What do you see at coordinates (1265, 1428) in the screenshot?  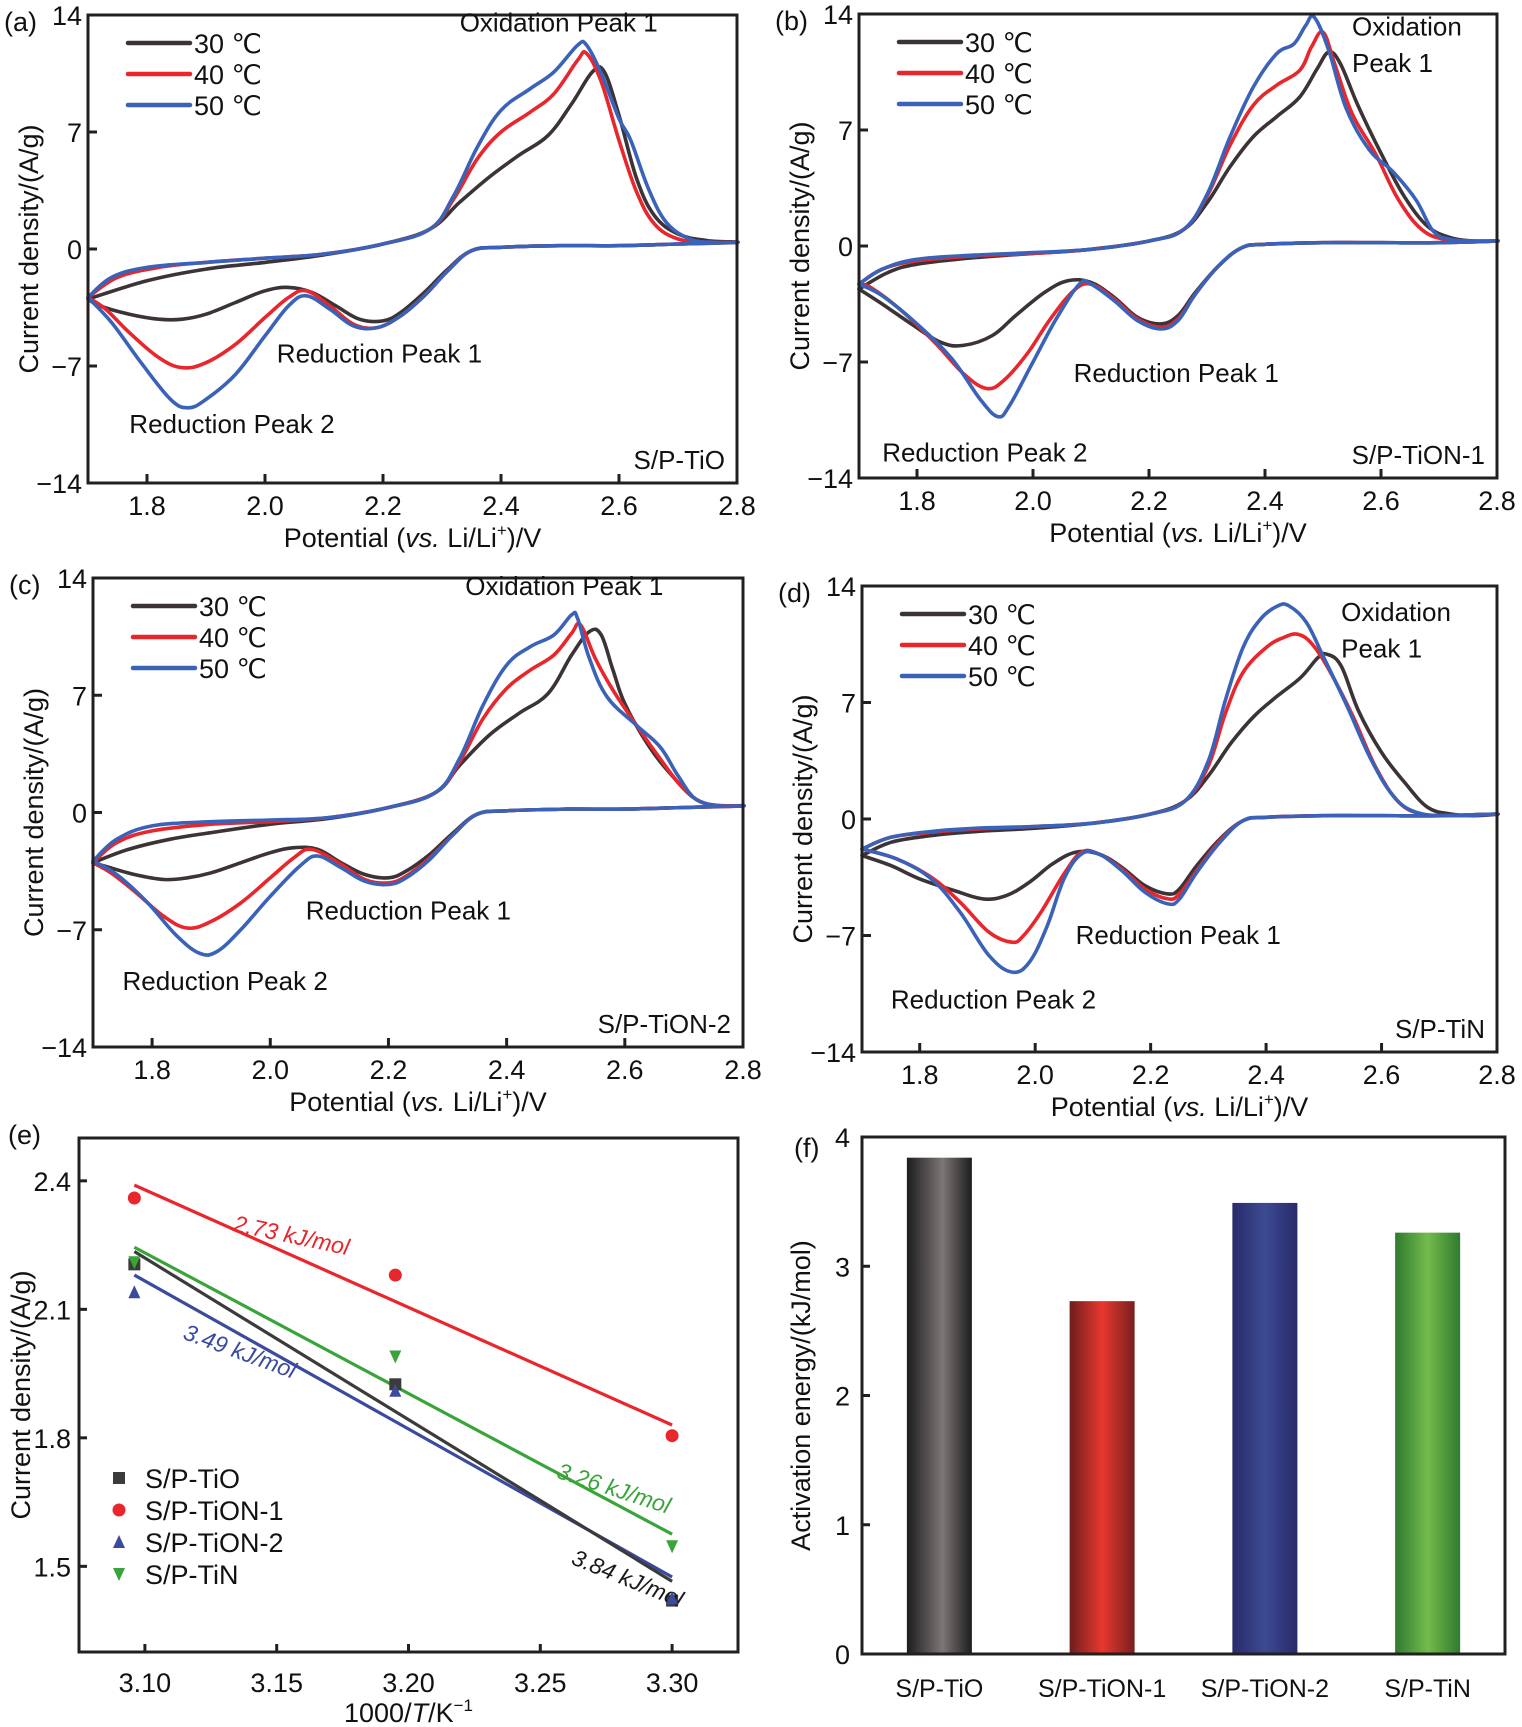 I see `bar-tion2` at bounding box center [1265, 1428].